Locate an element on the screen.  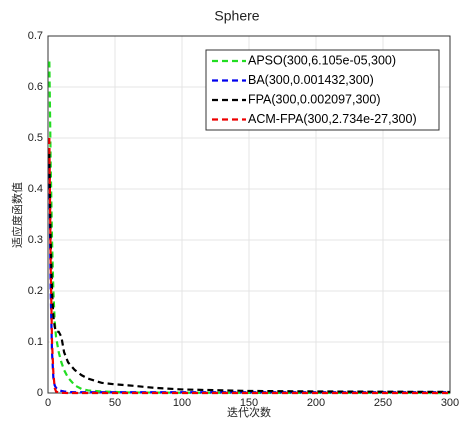
x-tick-label: 300 is located at coordinates (450, 403).